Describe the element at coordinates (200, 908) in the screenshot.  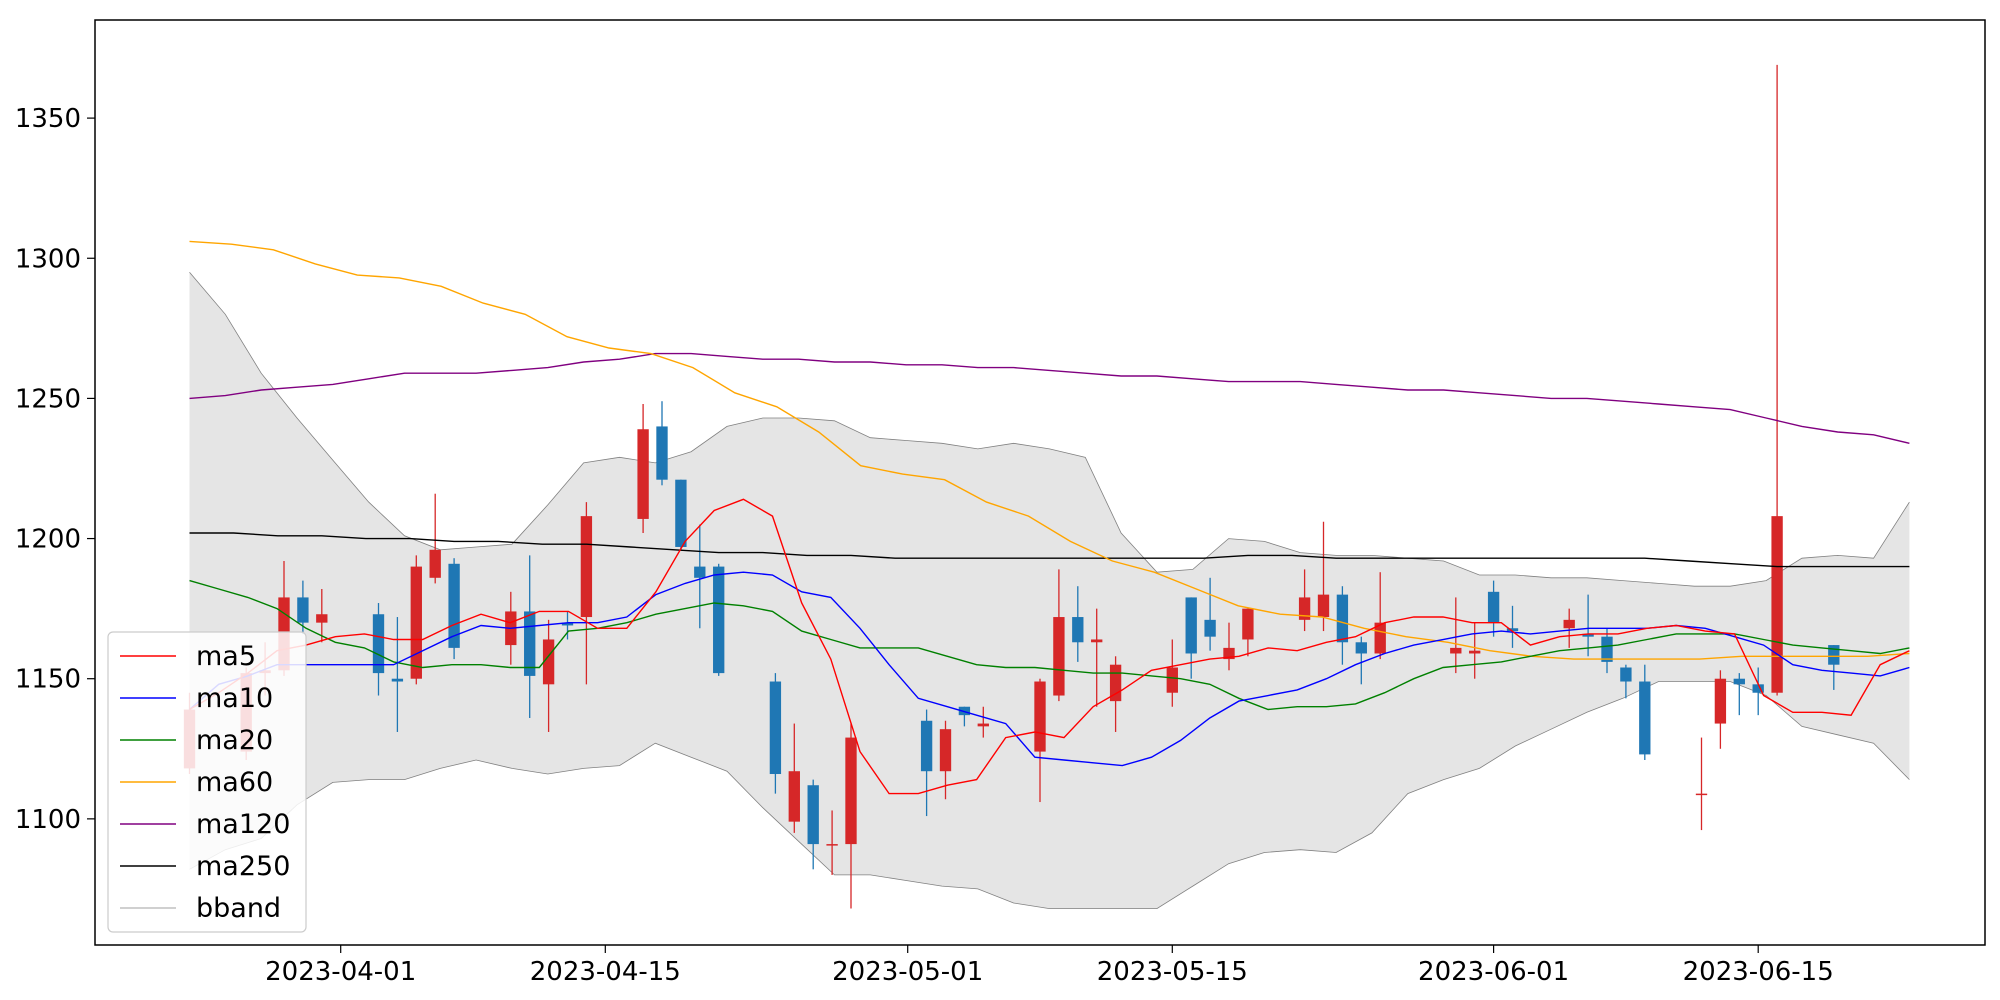
I see `legend-item: bband` at that location.